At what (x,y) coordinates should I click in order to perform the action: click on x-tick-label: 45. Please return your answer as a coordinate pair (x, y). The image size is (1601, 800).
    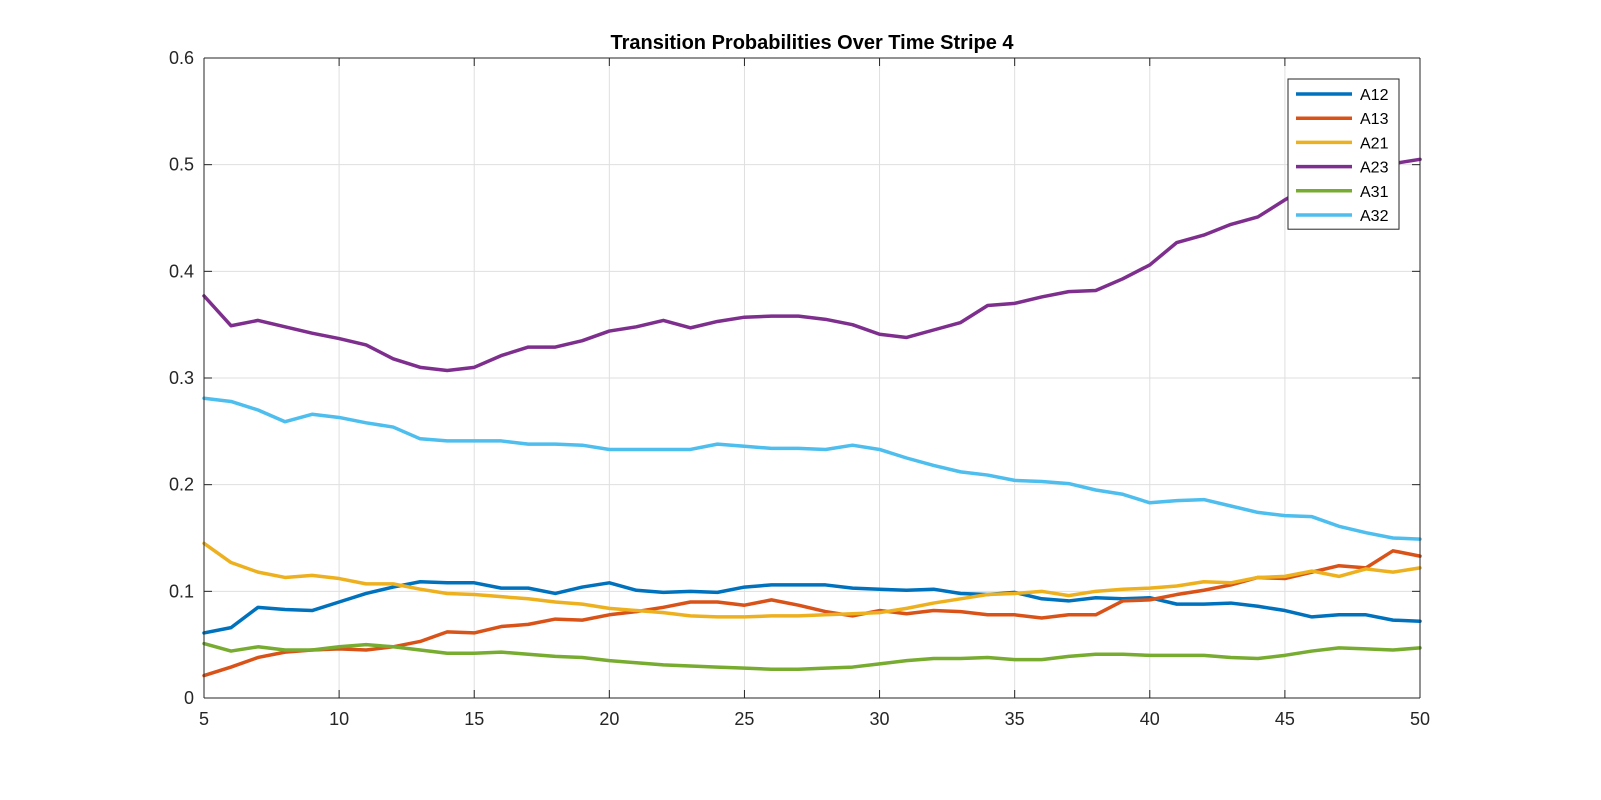
    Looking at the image, I should click on (1285, 719).